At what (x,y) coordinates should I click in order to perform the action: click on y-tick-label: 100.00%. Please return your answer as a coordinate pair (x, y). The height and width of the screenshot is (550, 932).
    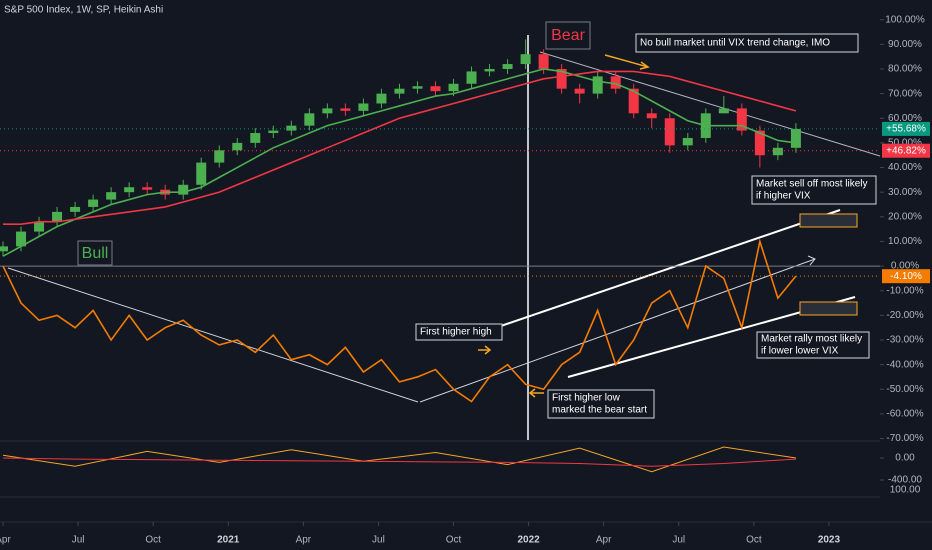
    Looking at the image, I should click on (905, 19).